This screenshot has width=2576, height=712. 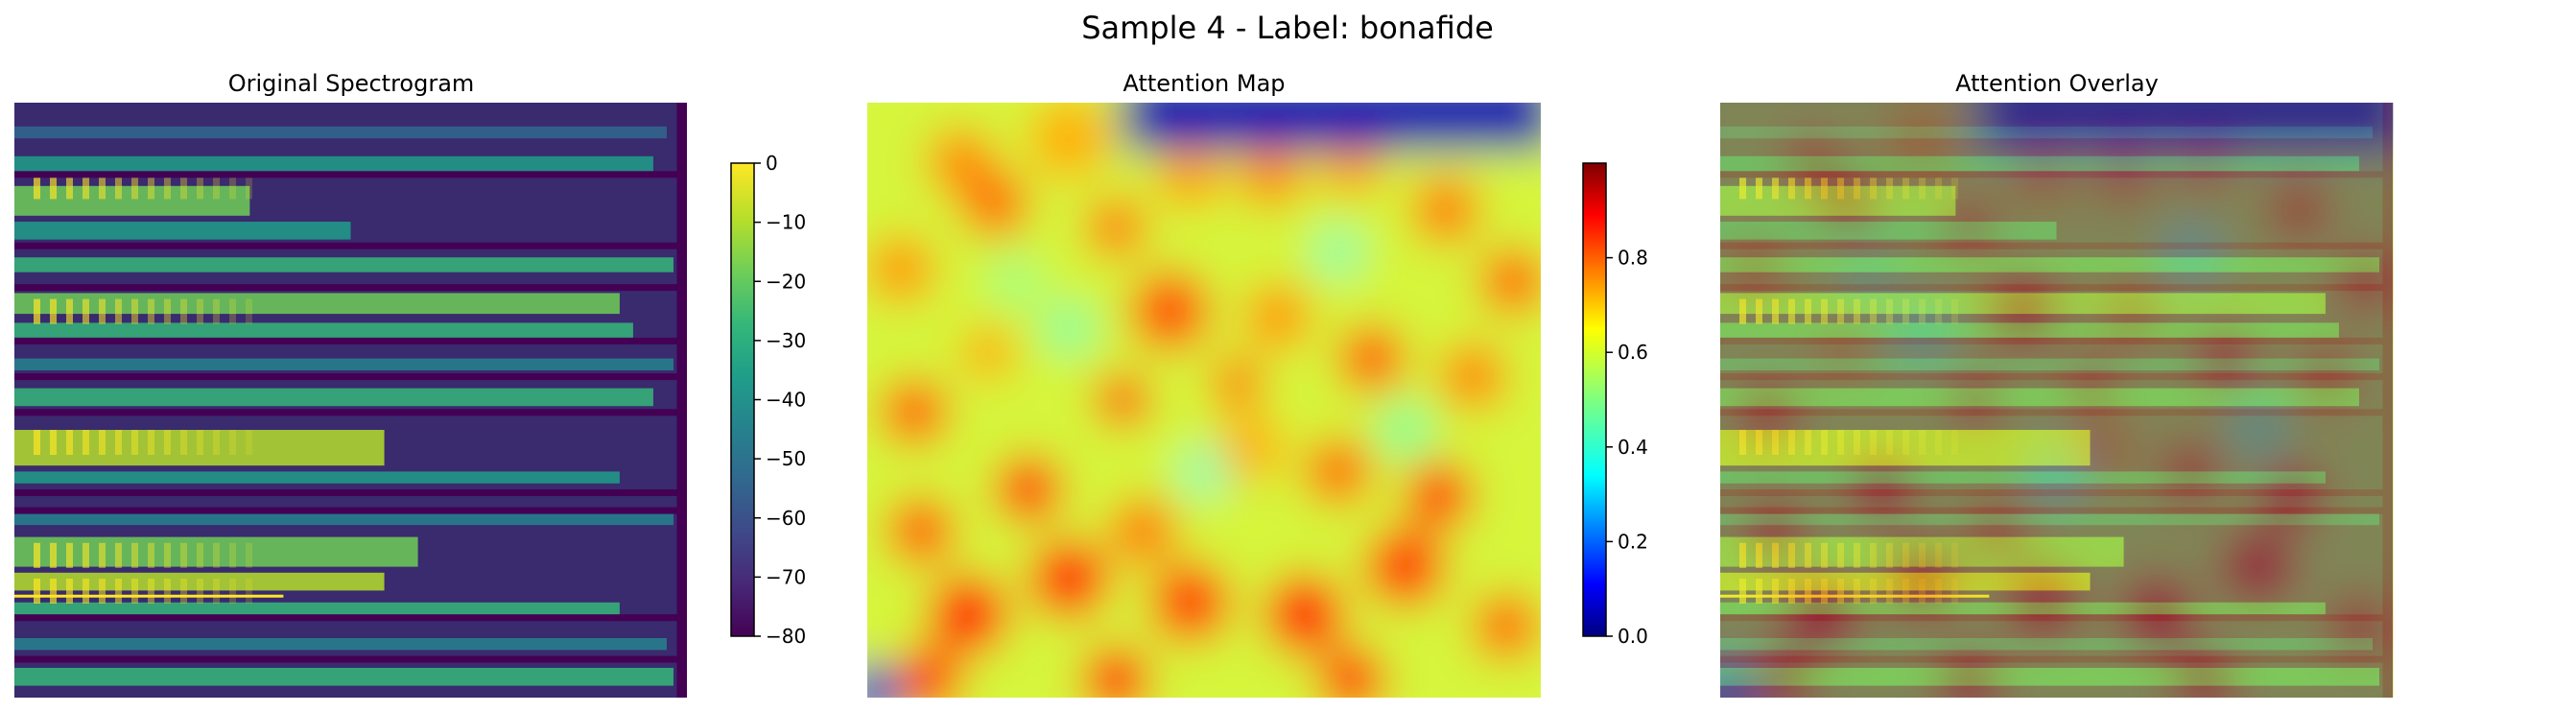 What do you see at coordinates (1615, 405) in the screenshot?
I see `attention-colorbar: 0.0 0.2 0.4 0.6 0.8` at bounding box center [1615, 405].